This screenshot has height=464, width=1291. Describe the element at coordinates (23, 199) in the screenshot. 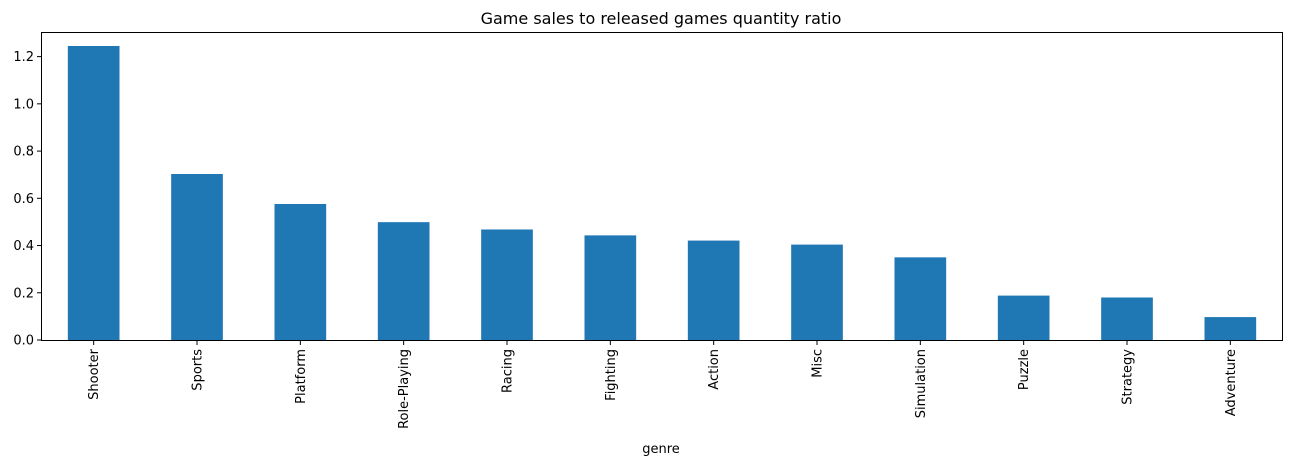

I see `y-tick-label: 0.6` at that location.